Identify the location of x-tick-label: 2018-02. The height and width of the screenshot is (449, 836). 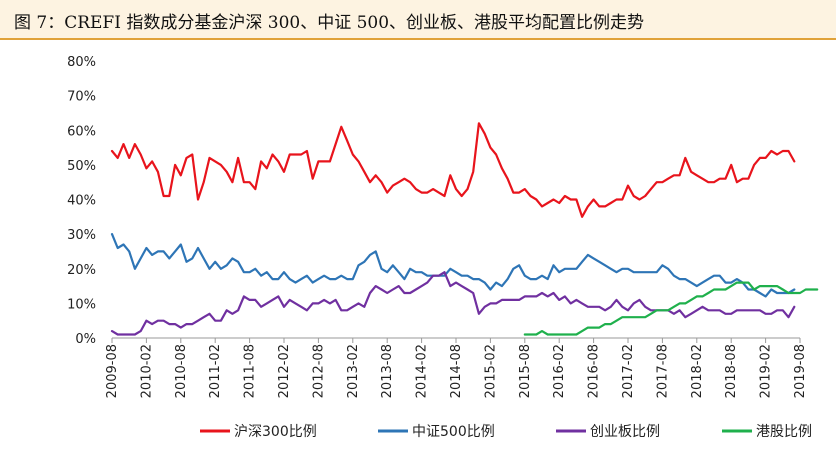
(697, 371).